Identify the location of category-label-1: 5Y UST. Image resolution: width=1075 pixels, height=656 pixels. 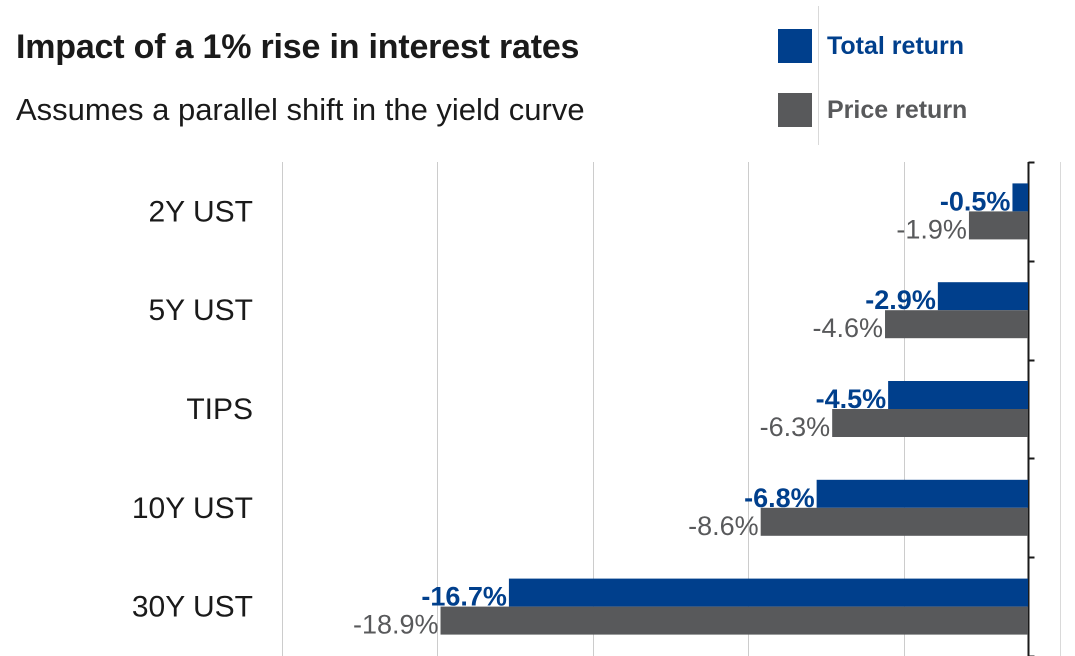
(201, 310).